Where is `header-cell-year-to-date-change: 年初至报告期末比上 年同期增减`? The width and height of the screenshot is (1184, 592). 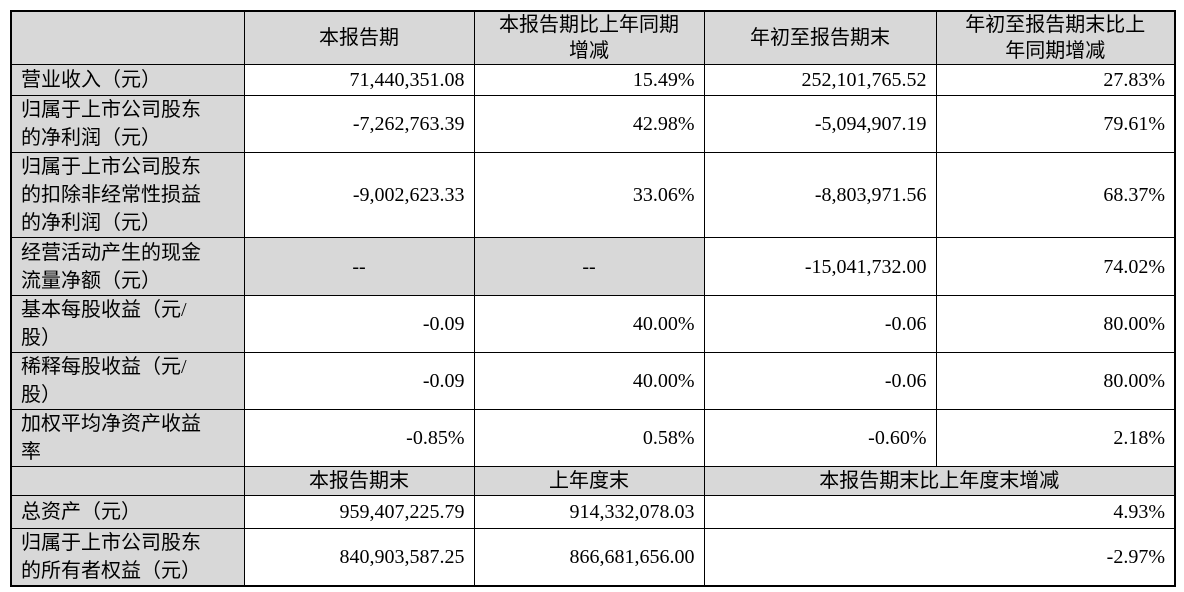 header-cell-year-to-date-change: 年初至报告期末比上 年同期增减 is located at coordinates (1055, 37).